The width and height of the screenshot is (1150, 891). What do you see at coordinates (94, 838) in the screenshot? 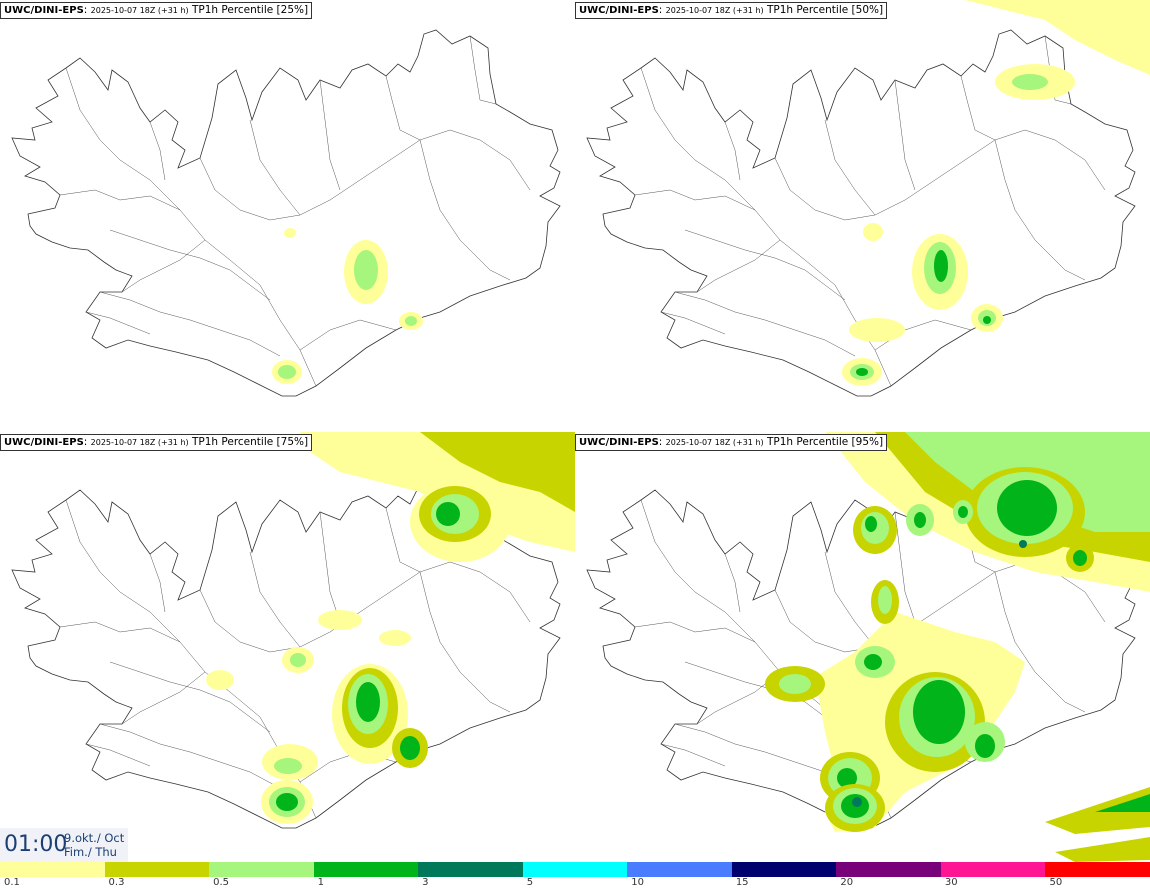
I see `valid-date-label: 9.okt./ Oct` at bounding box center [94, 838].